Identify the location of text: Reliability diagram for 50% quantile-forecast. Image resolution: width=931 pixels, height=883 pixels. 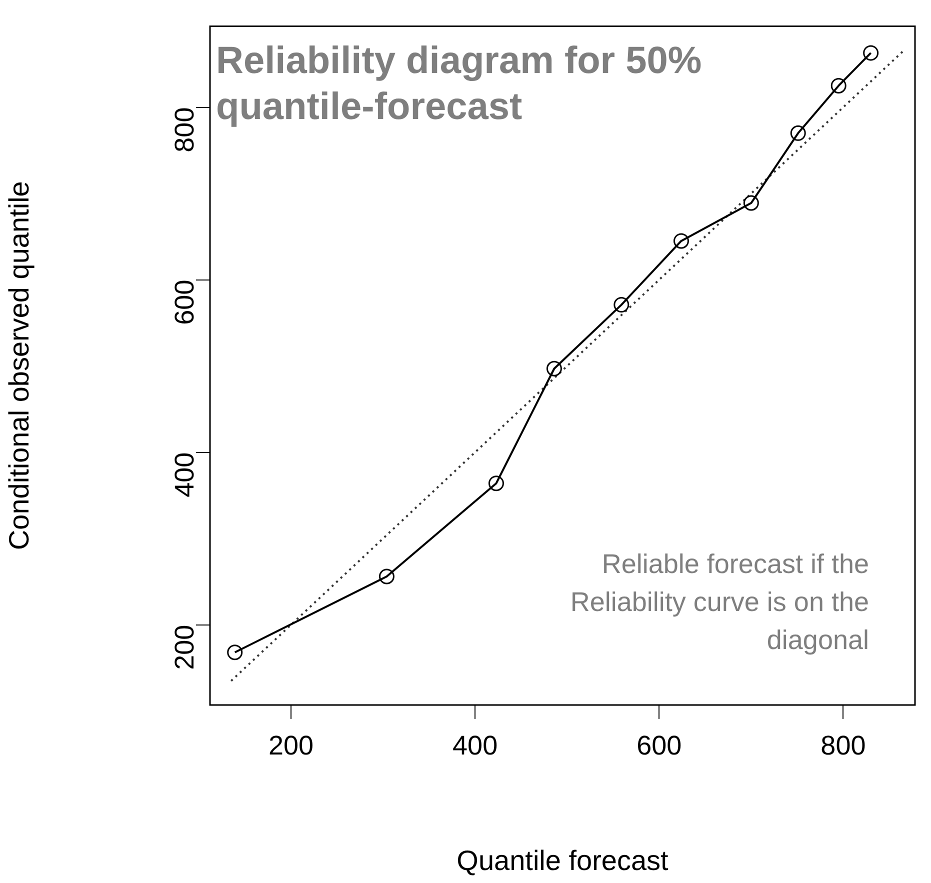
(459, 84).